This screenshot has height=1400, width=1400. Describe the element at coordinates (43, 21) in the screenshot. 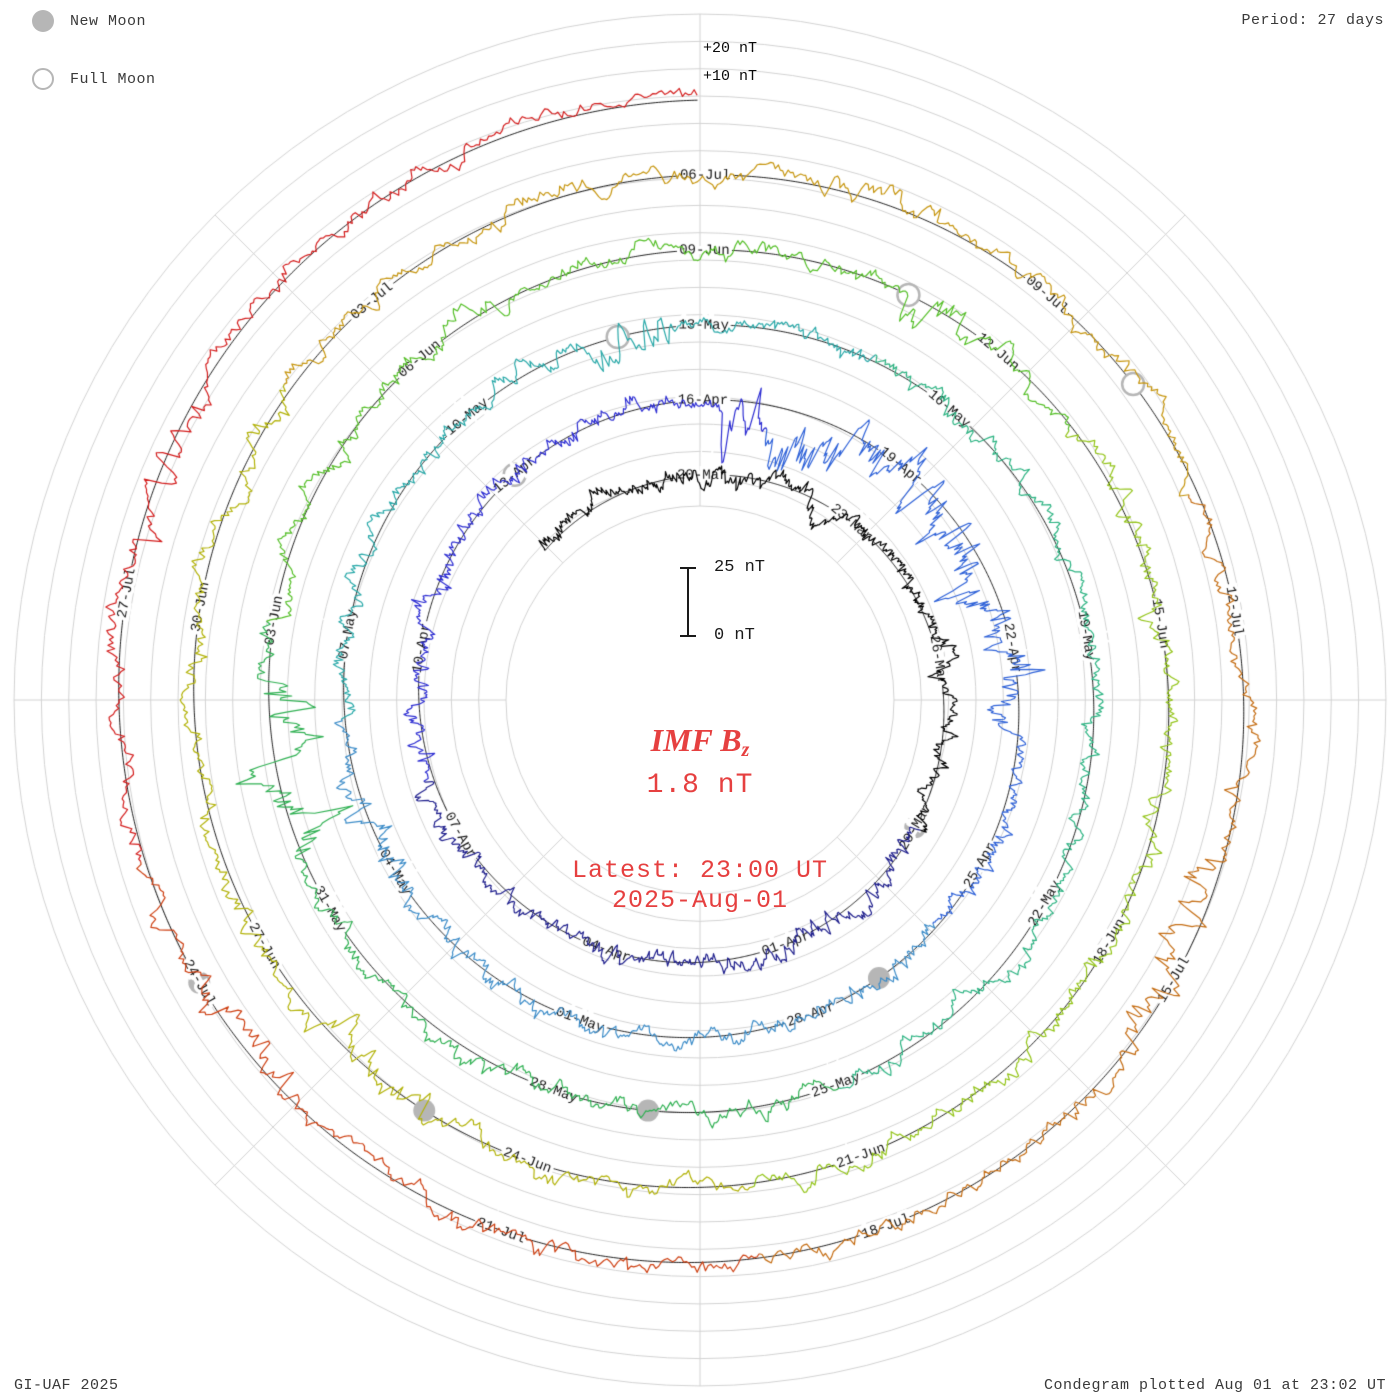

I see `new-moon-icon` at that location.